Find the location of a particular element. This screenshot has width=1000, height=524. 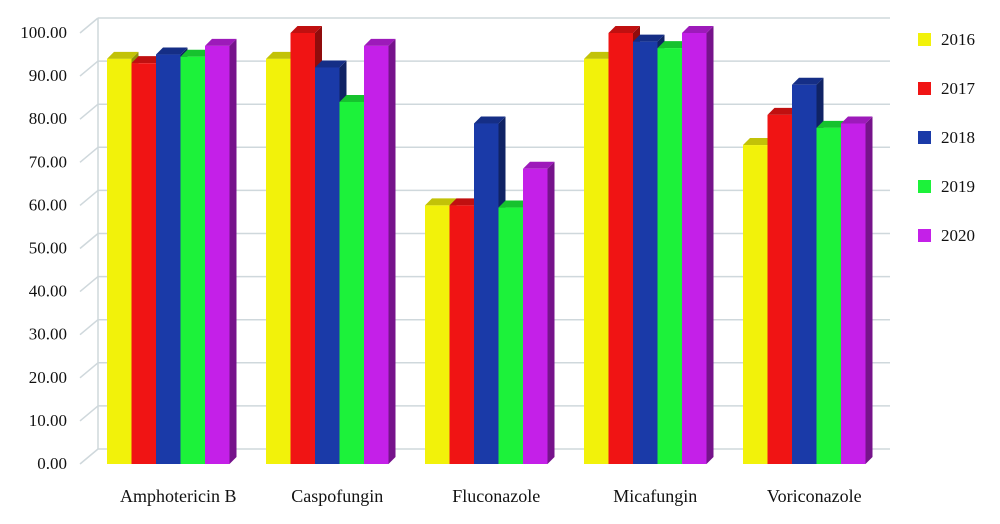

y-tick-label: 20.00 is located at coordinates (48, 377).